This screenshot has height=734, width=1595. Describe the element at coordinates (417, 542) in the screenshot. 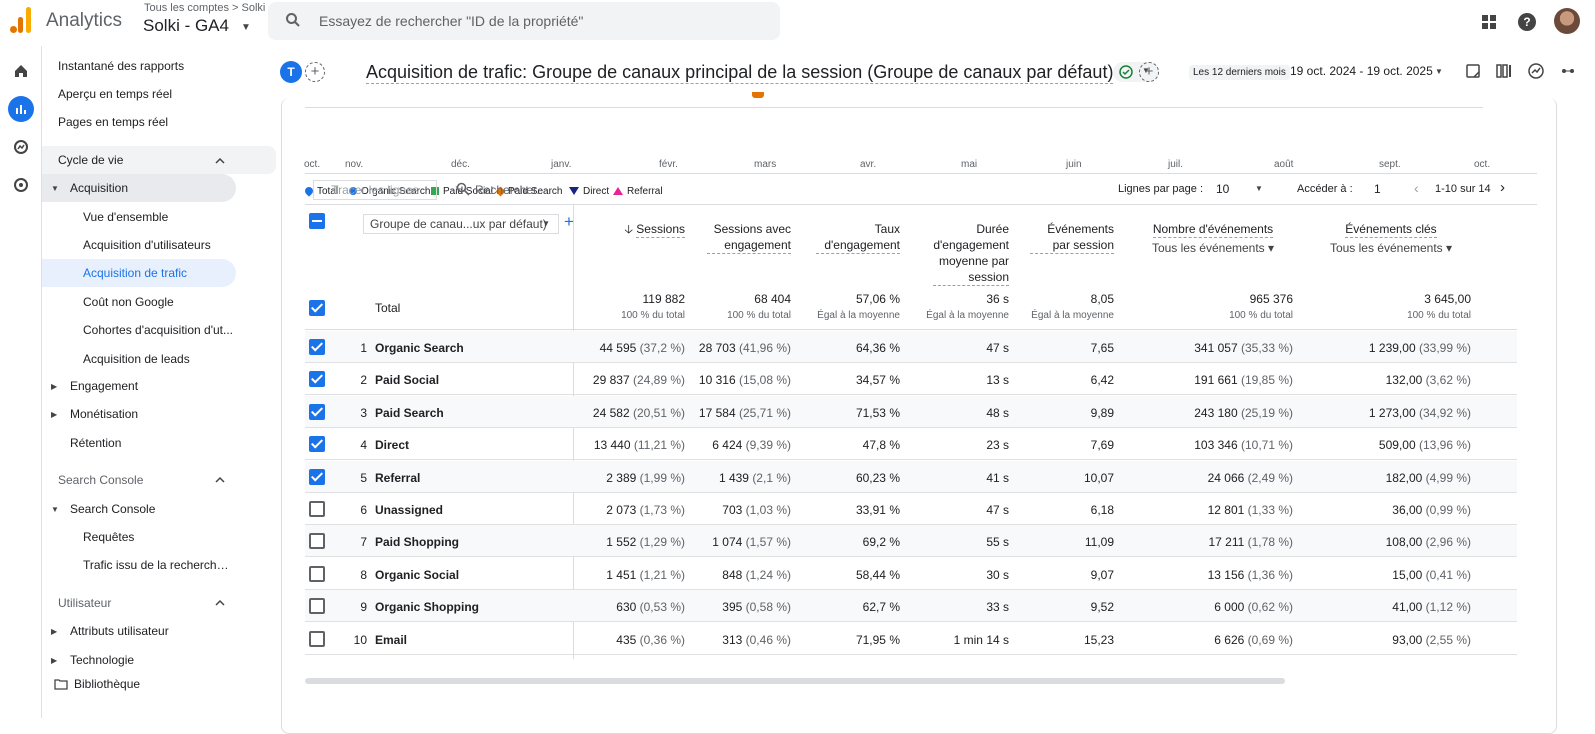

I see `channel-name: Paid Shopping` at that location.